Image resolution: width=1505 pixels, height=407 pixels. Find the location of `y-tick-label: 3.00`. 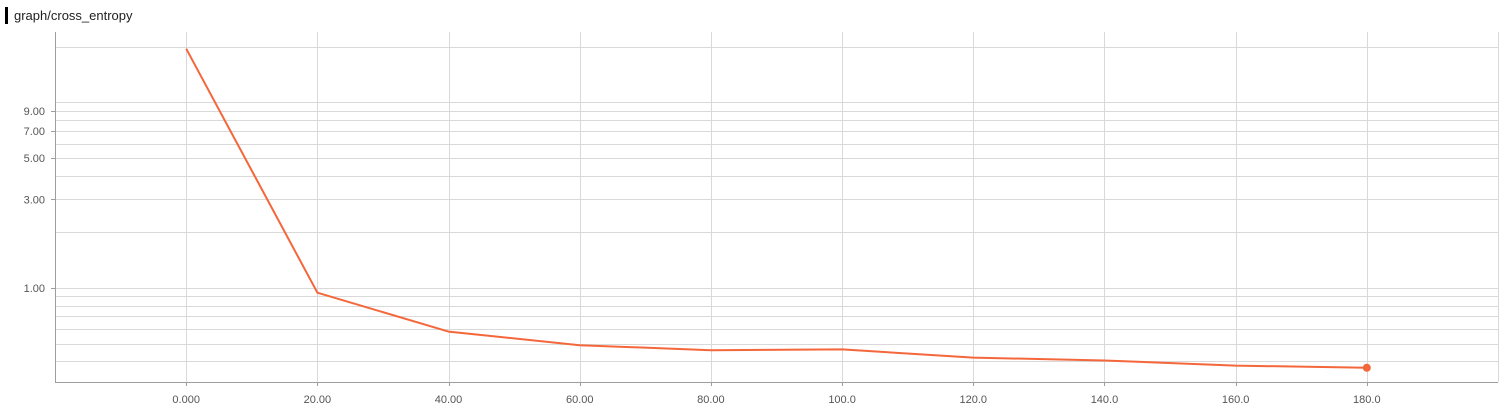

y-tick-label: 3.00 is located at coordinates (34, 200).